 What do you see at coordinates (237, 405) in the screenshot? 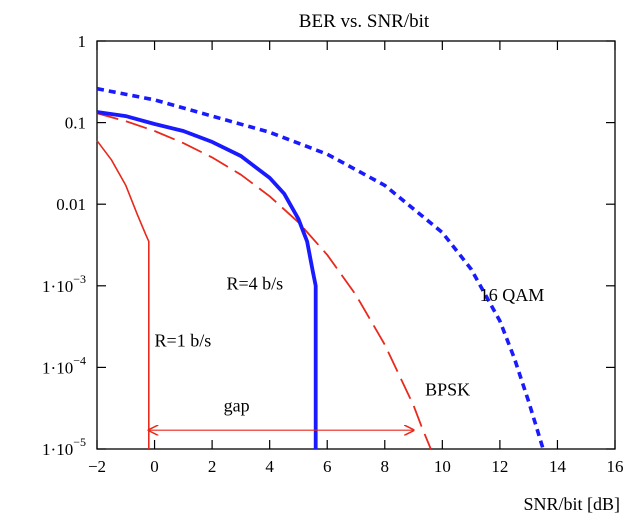
I see `annotation-label: gap` at bounding box center [237, 405].